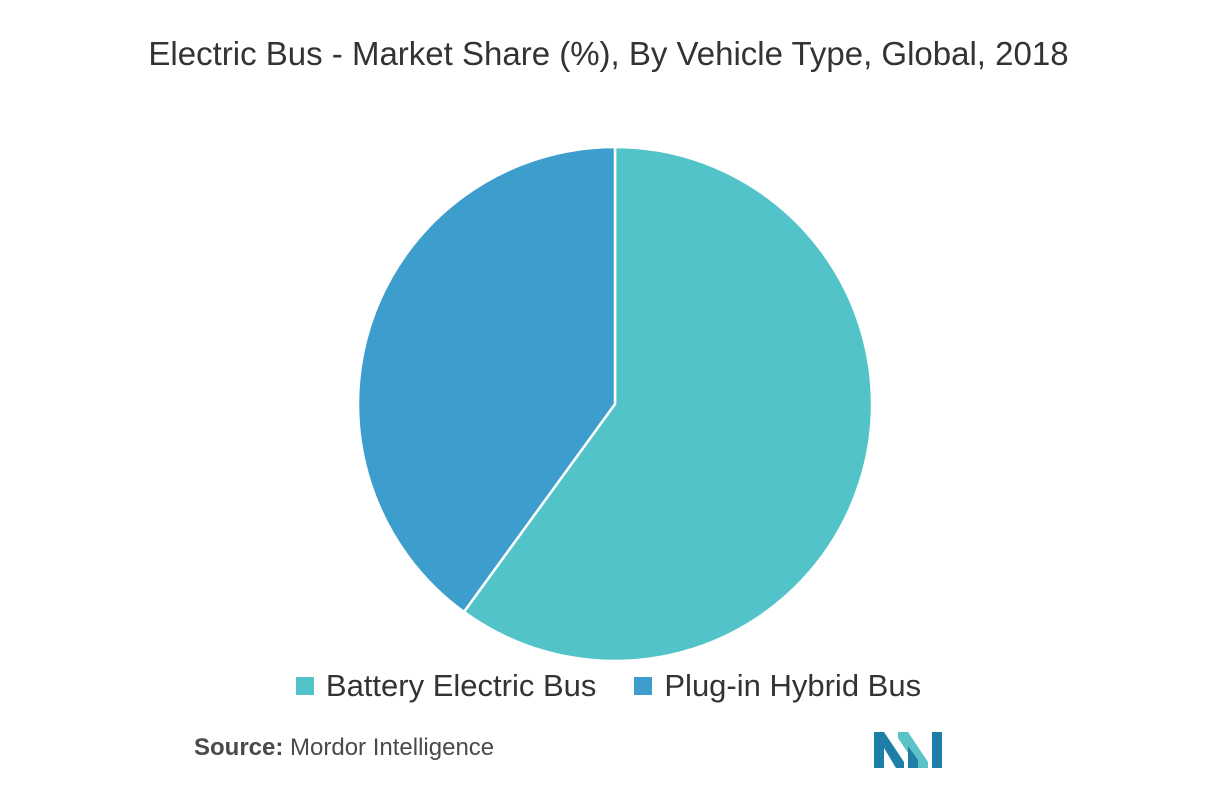 The width and height of the screenshot is (1217, 786). I want to click on legend-label-plug-in-hybrid-bus: Plug-in Hybrid Bus, so click(793, 685).